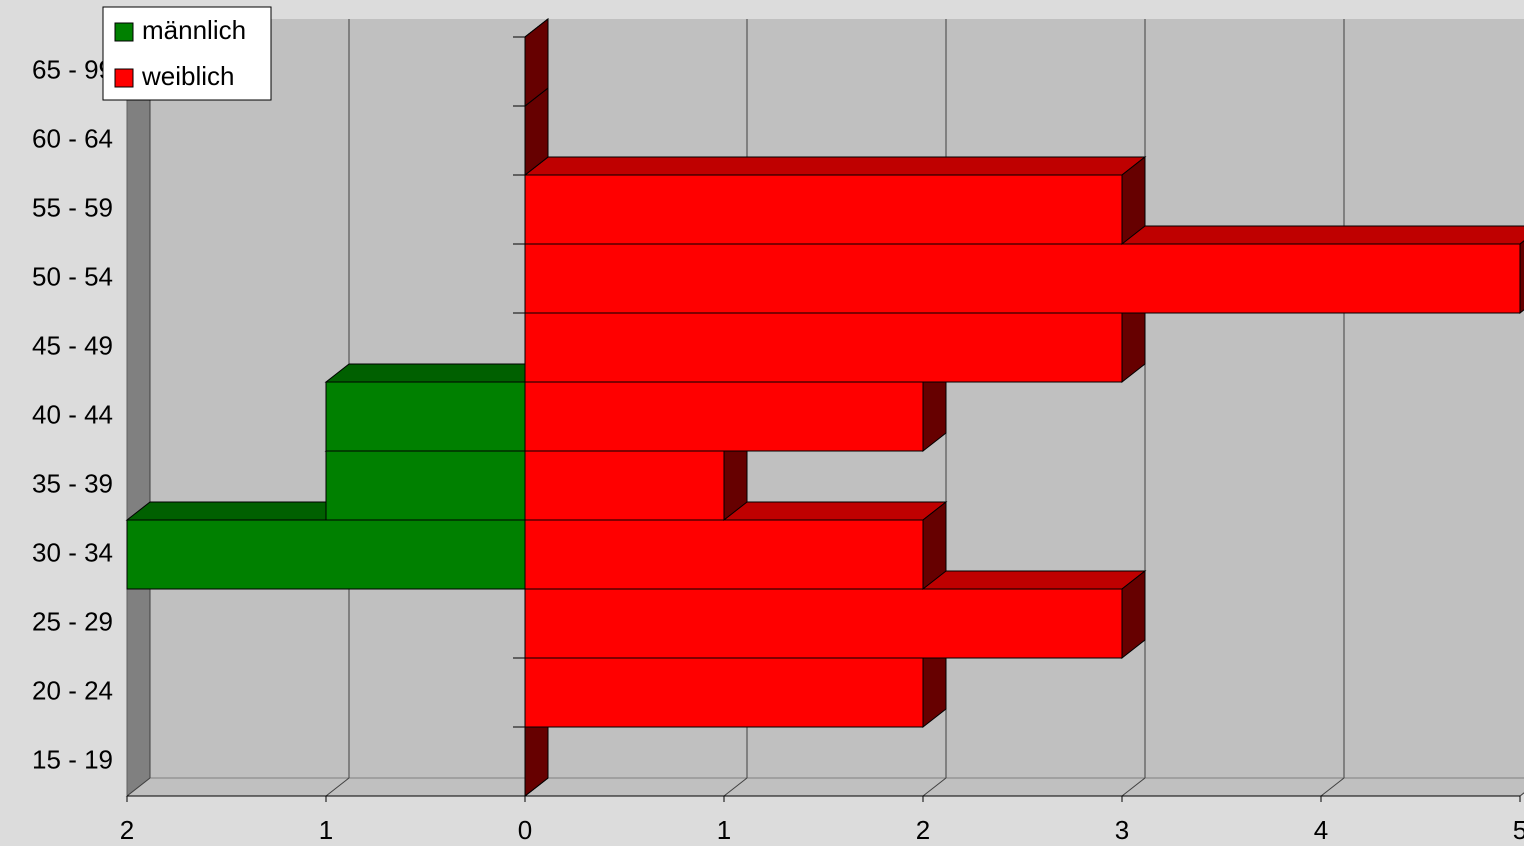  I want to click on y-tick-label: 50 - 54, so click(72, 276).